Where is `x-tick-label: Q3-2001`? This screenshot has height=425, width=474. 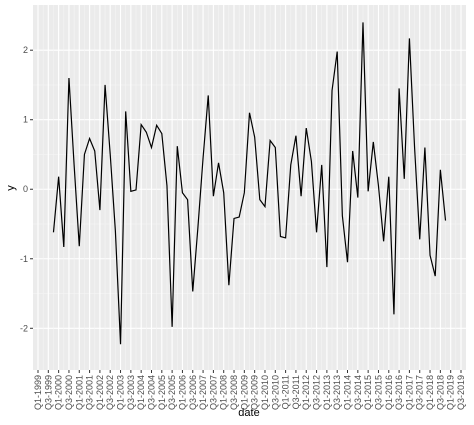
x-tick-label: Q3-2001 is located at coordinates (90, 392).